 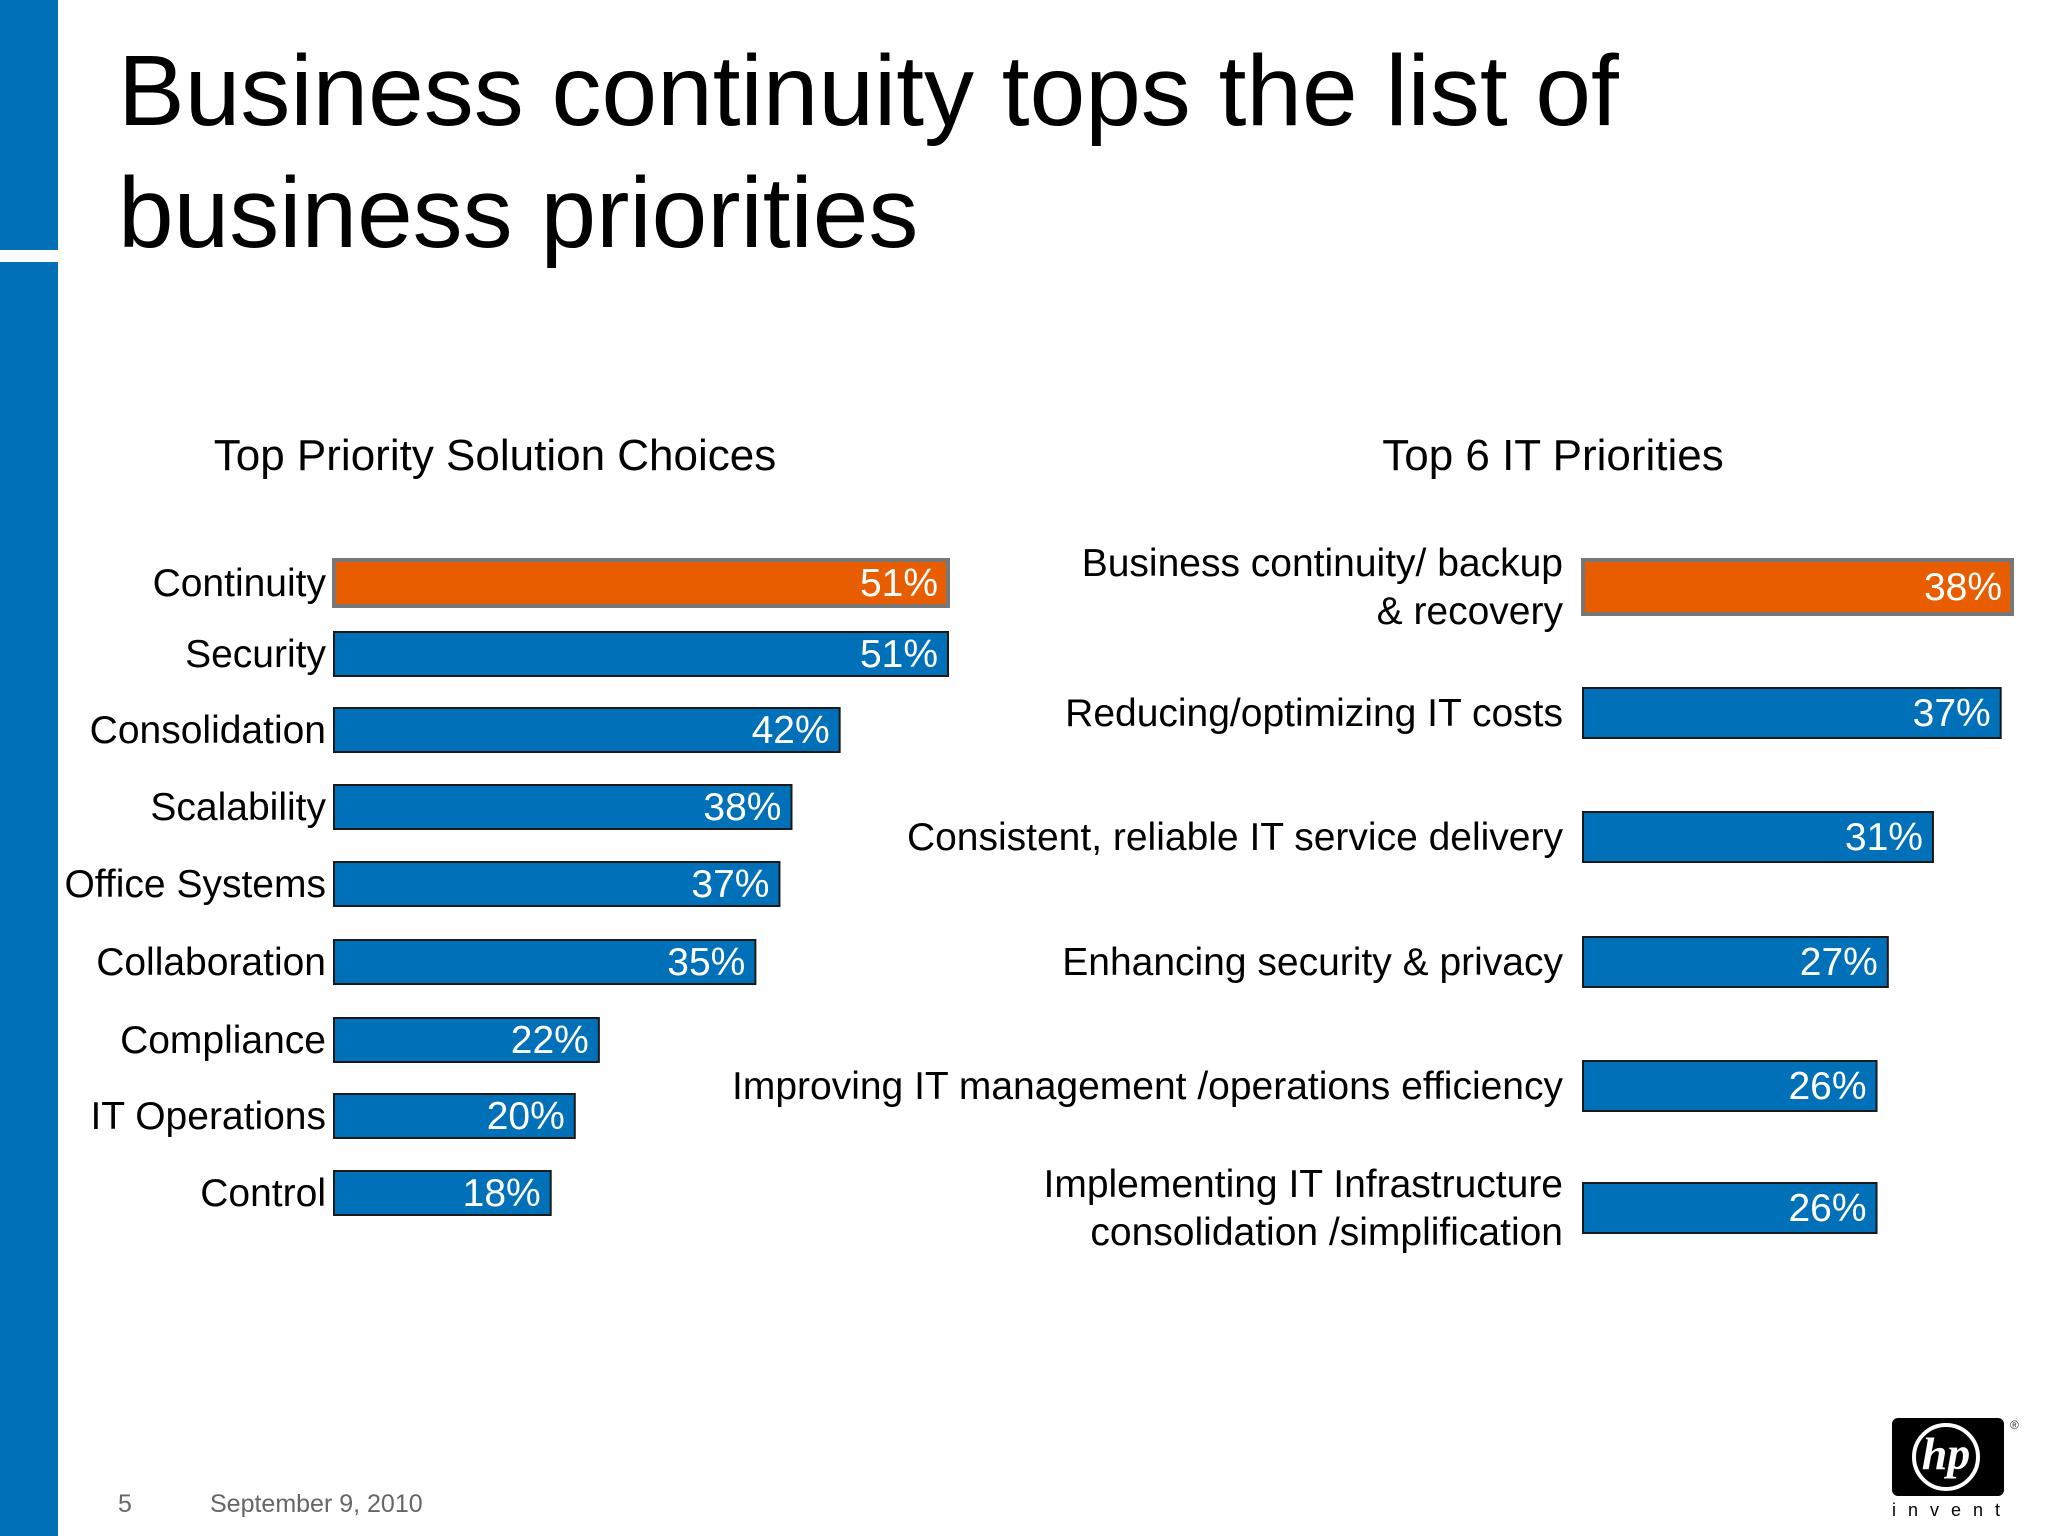 I want to click on solution-choices-category-label-6: Compliance, so click(x=223, y=1040).